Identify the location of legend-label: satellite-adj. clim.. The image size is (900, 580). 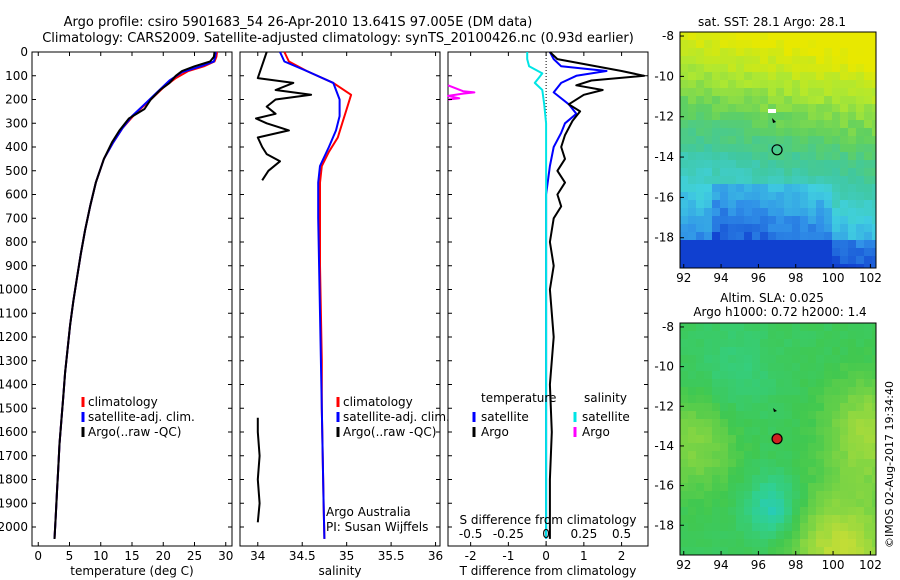
(141, 417).